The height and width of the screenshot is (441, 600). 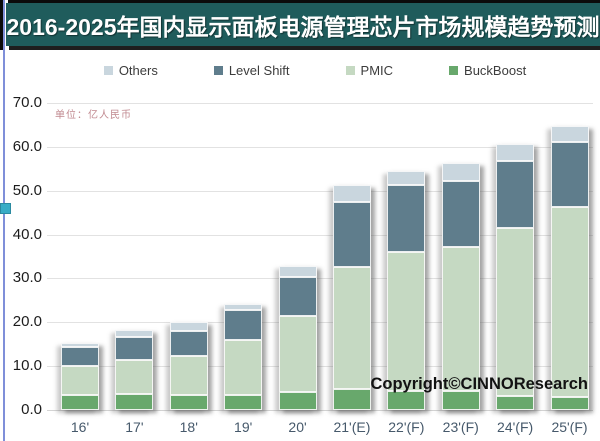 What do you see at coordinates (188, 427) in the screenshot?
I see `x-axis-tick-label: 18'` at bounding box center [188, 427].